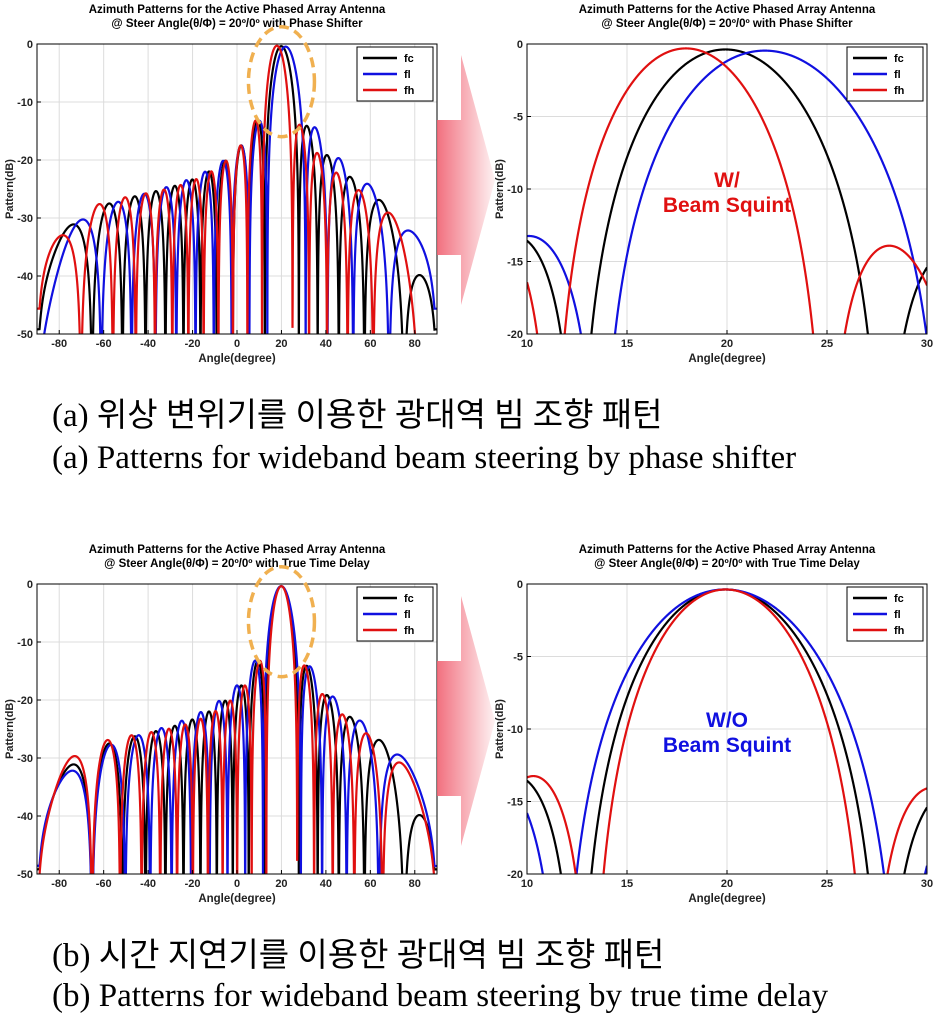 The height and width of the screenshot is (1024, 935). I want to click on x-tick-label: 40, so click(326, 884).